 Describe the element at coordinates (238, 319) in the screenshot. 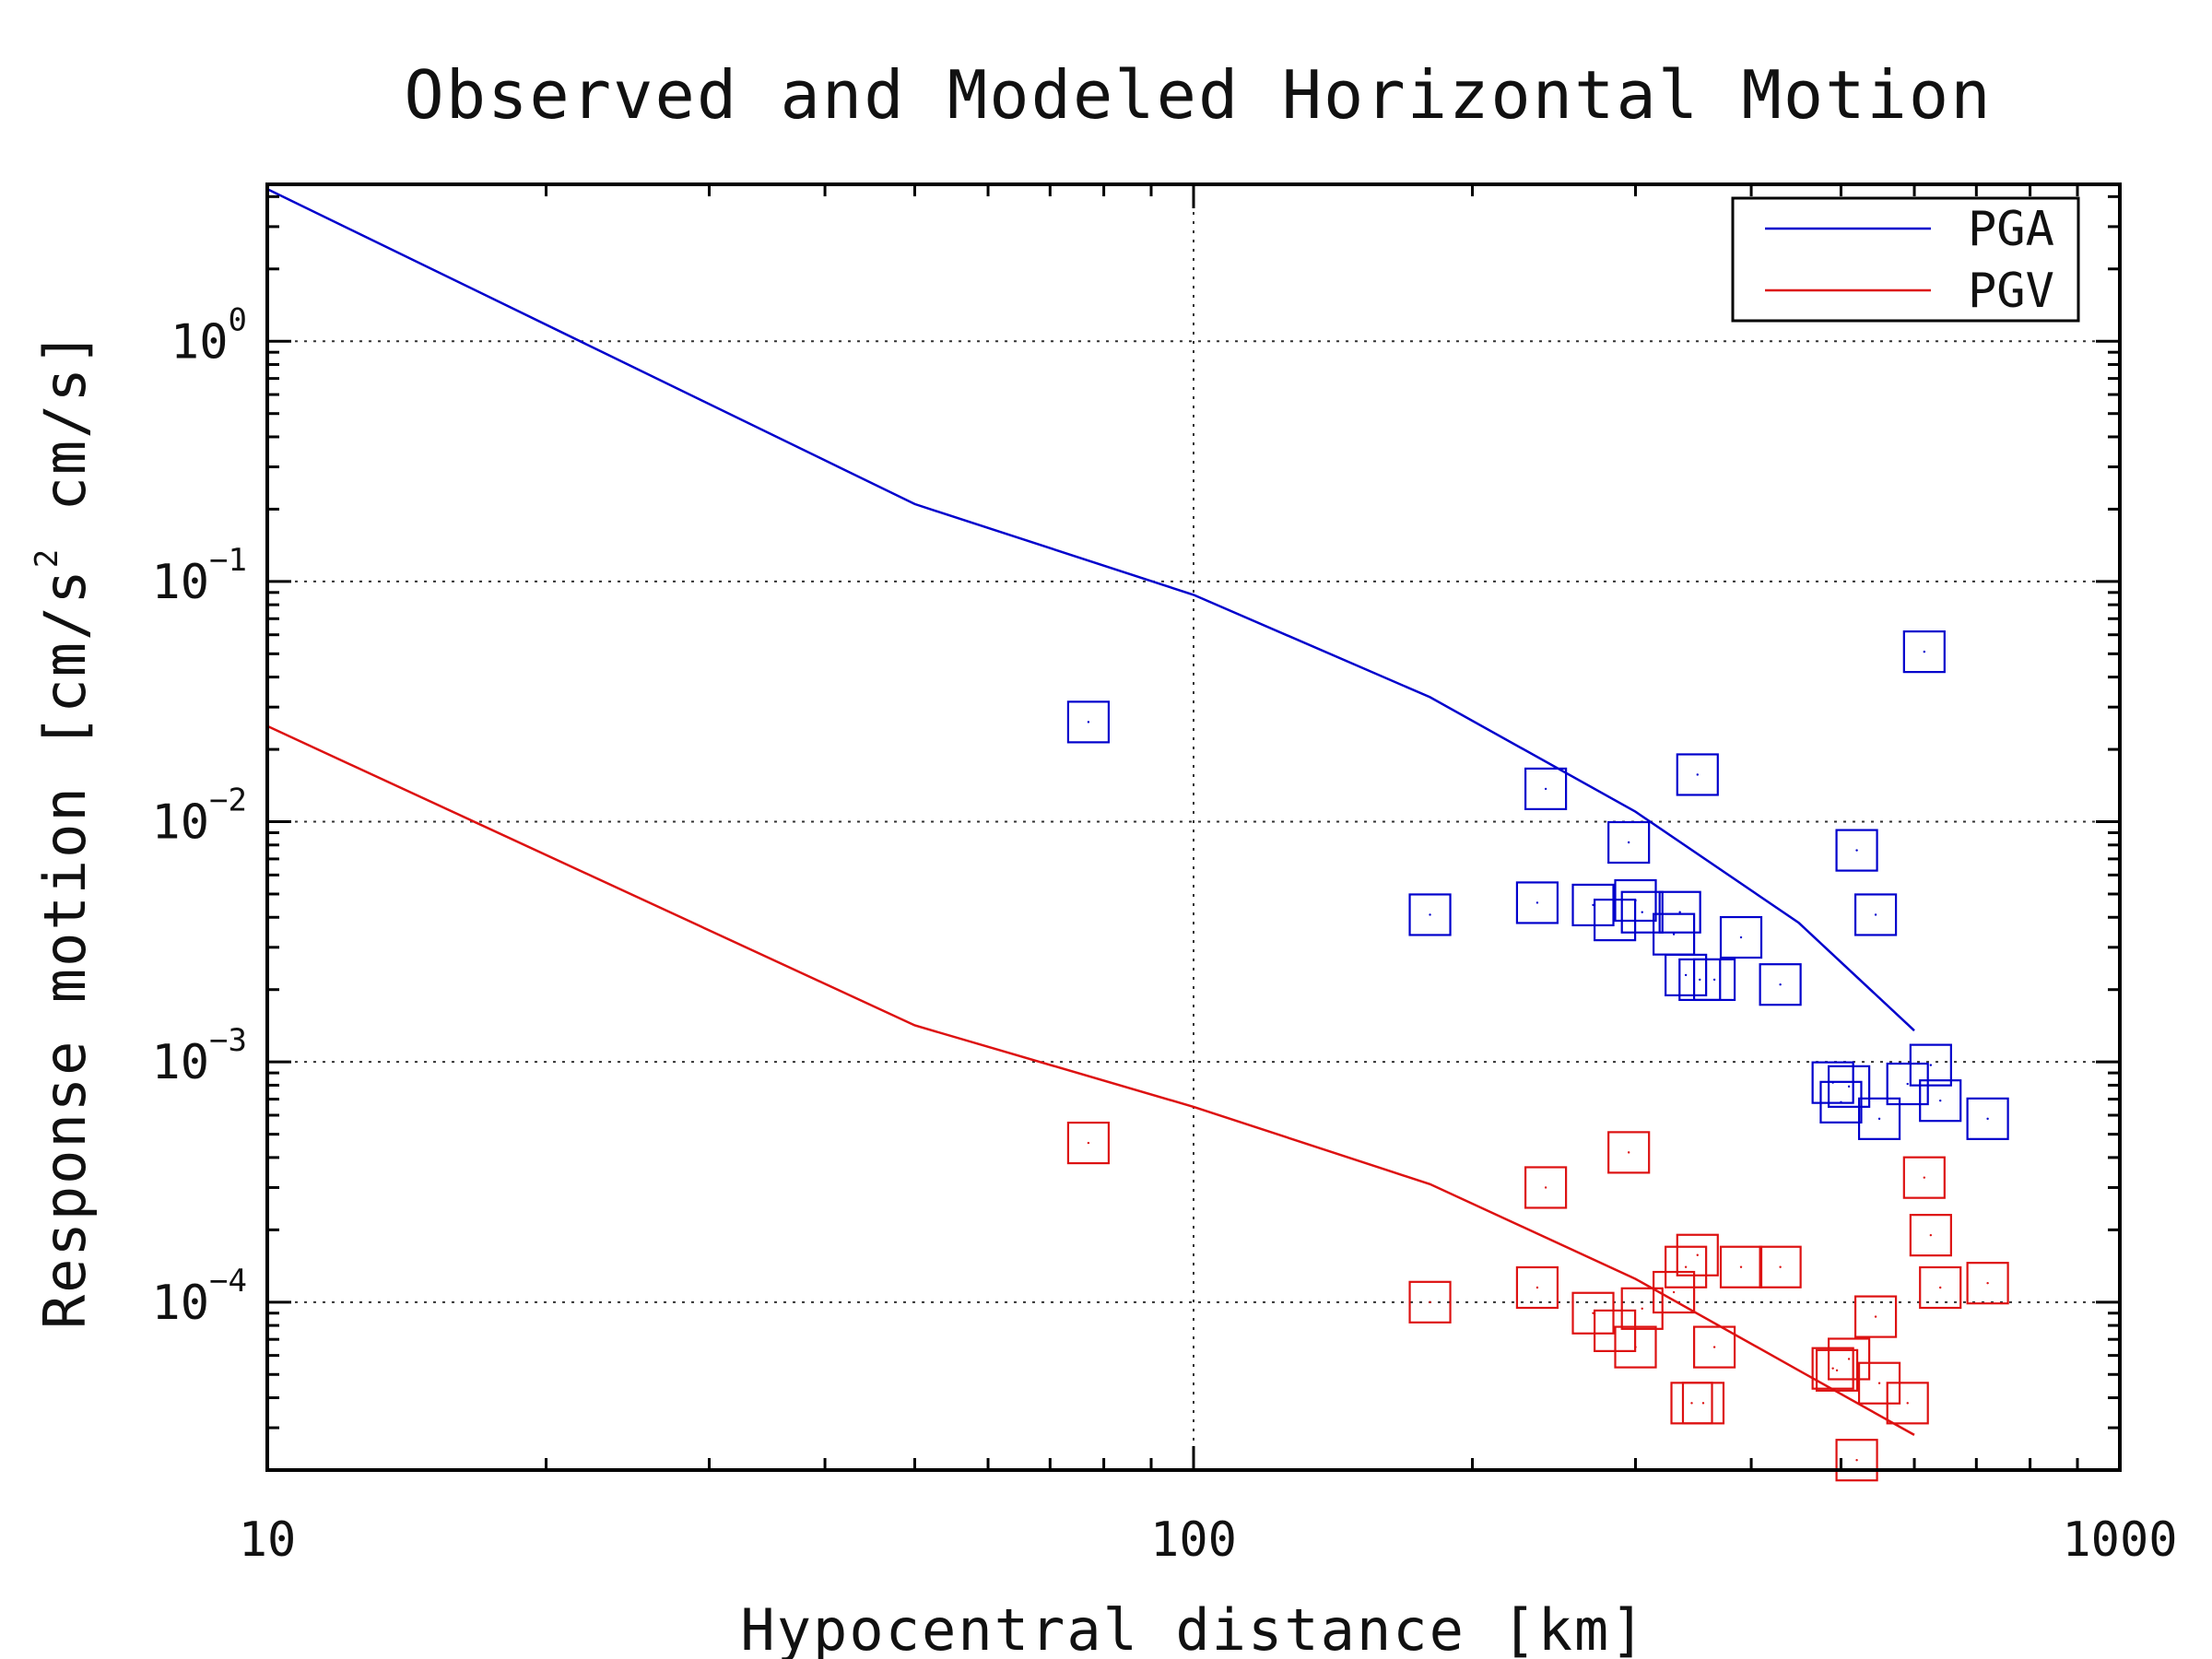

I see `y-tick-label-exponent: 0` at that location.